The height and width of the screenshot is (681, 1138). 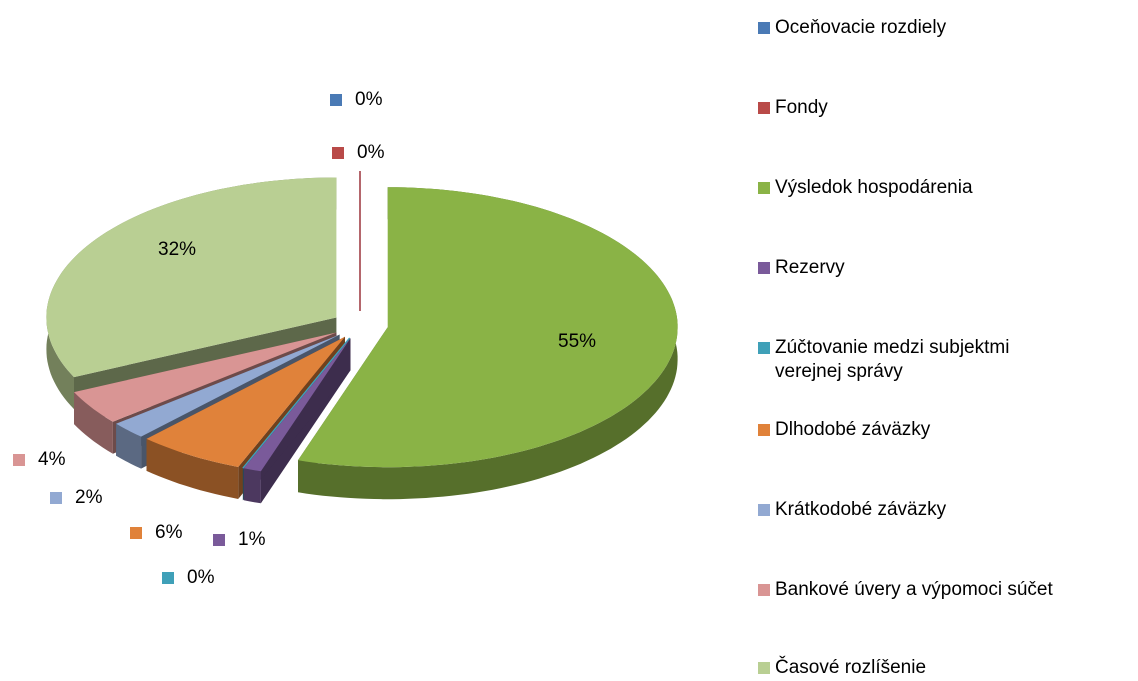 I want to click on data-label: 6%, so click(x=169, y=532).